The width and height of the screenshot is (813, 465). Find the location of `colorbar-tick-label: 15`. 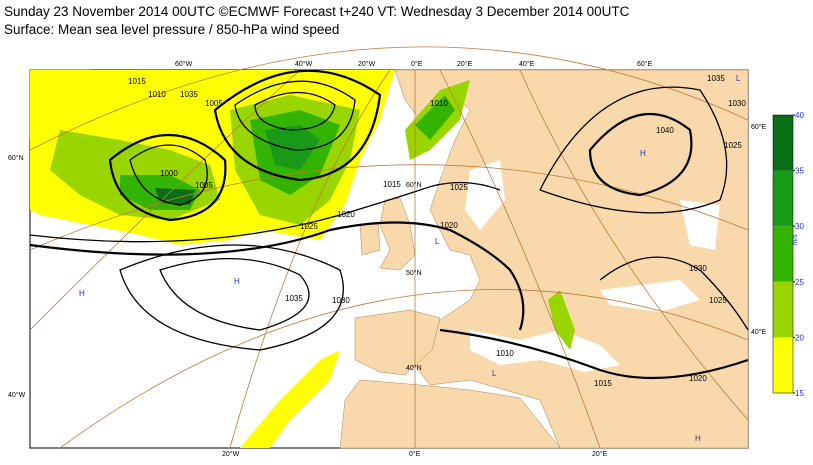

colorbar-tick-label: 15 is located at coordinates (799, 393).